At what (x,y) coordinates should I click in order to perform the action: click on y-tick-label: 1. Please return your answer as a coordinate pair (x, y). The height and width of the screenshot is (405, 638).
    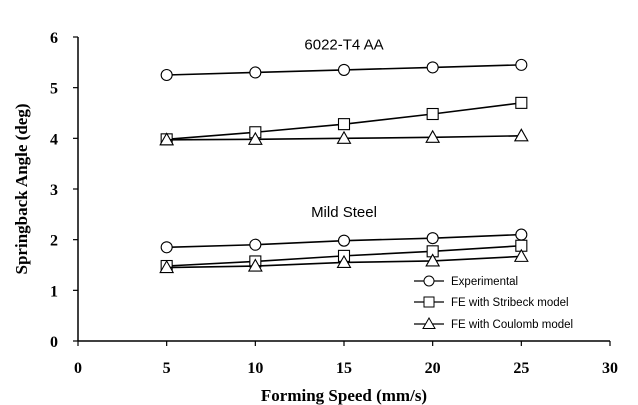
    Looking at the image, I should click on (54, 291).